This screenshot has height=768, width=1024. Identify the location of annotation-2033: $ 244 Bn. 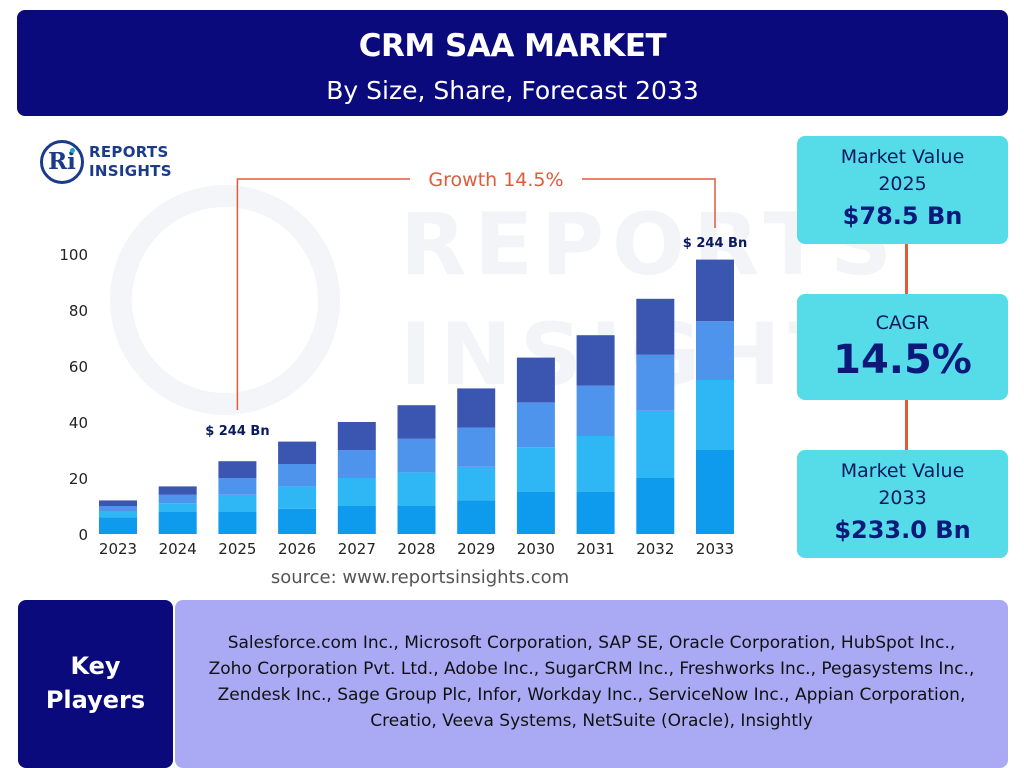
(715, 243).